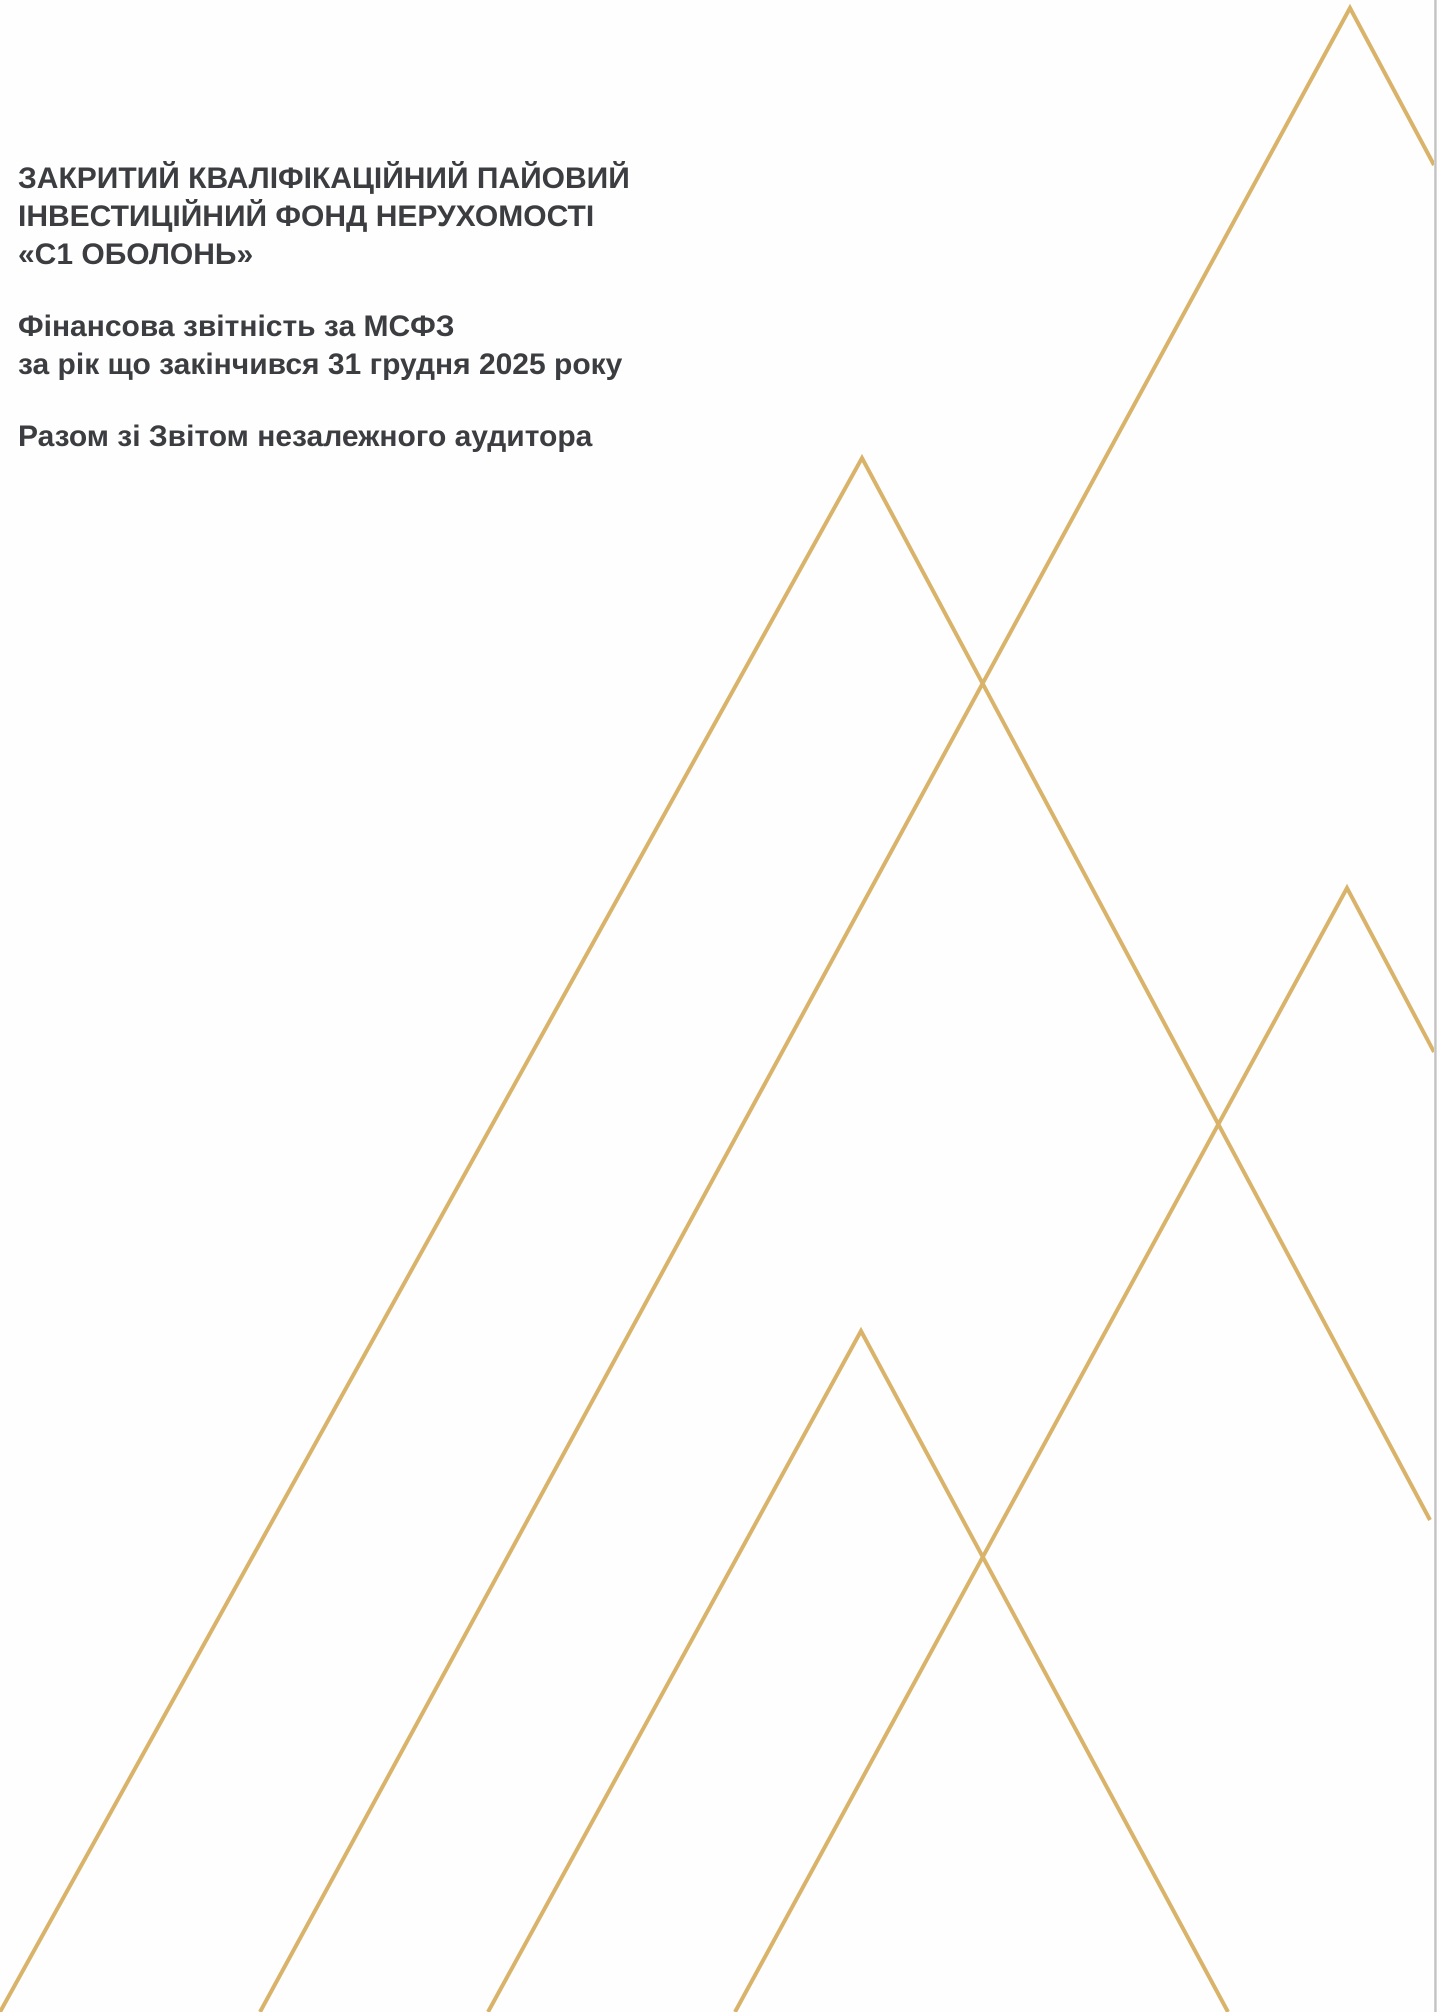 Image resolution: width=1440 pixels, height=2012 pixels. What do you see at coordinates (320, 364) in the screenshot?
I see `subtitle-line: за рік що закінчився 31 грудня 2025 року` at bounding box center [320, 364].